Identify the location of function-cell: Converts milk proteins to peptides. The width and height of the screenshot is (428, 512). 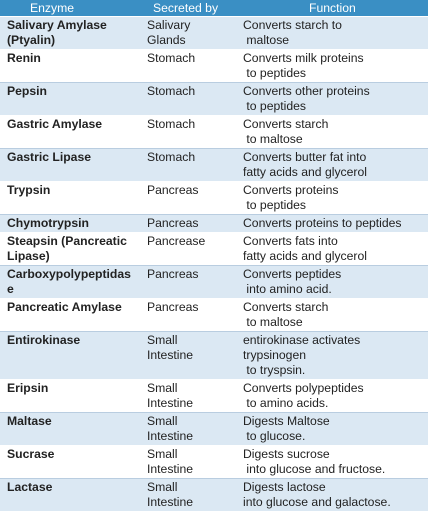
(334, 66).